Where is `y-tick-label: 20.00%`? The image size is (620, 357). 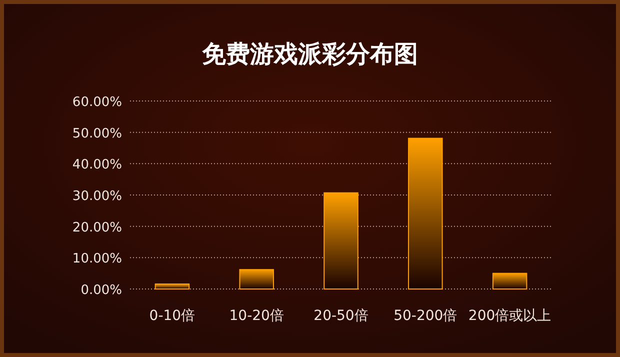 y-tick-label: 20.00% is located at coordinates (97, 228).